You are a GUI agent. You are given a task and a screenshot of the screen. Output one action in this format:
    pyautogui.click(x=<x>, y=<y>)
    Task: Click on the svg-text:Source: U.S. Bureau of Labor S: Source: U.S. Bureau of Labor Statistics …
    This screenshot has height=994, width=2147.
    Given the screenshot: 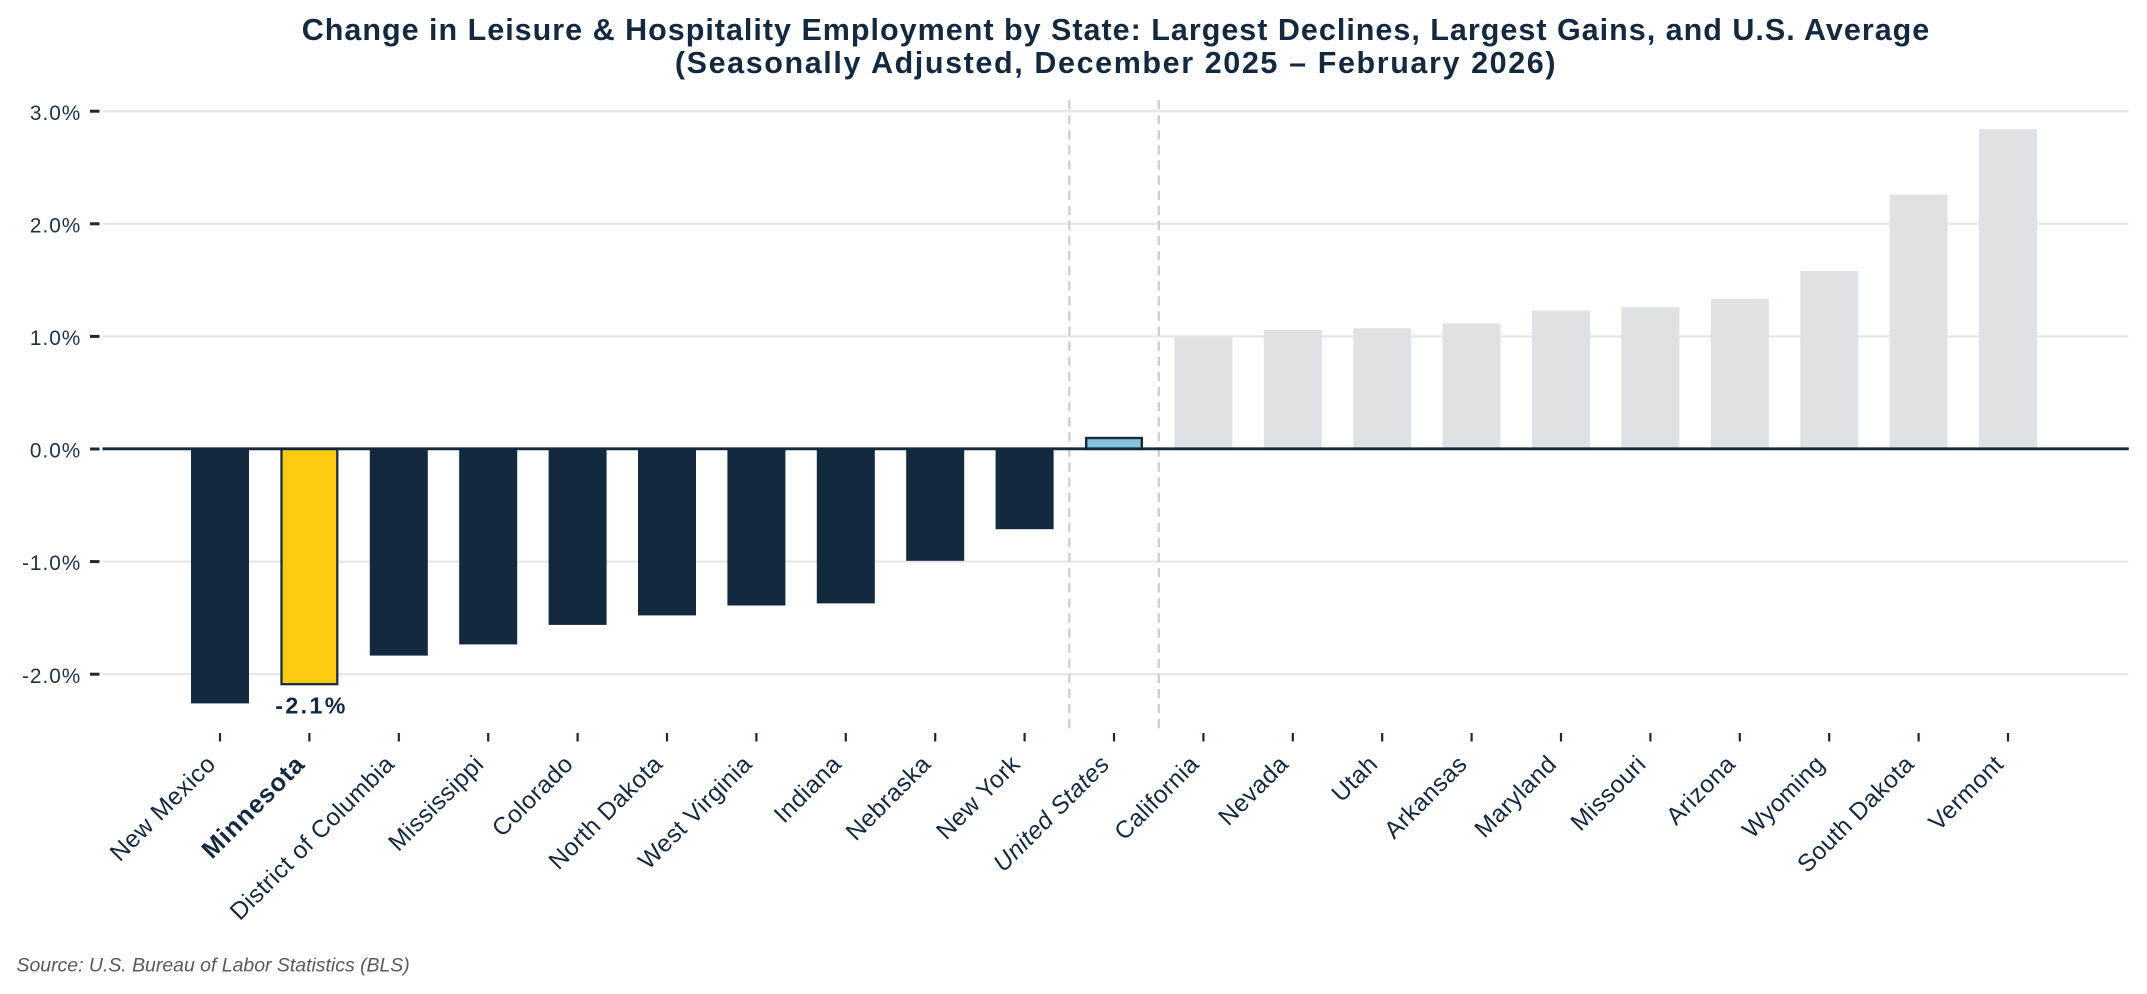 What is the action you would take?
    pyautogui.click(x=213, y=966)
    